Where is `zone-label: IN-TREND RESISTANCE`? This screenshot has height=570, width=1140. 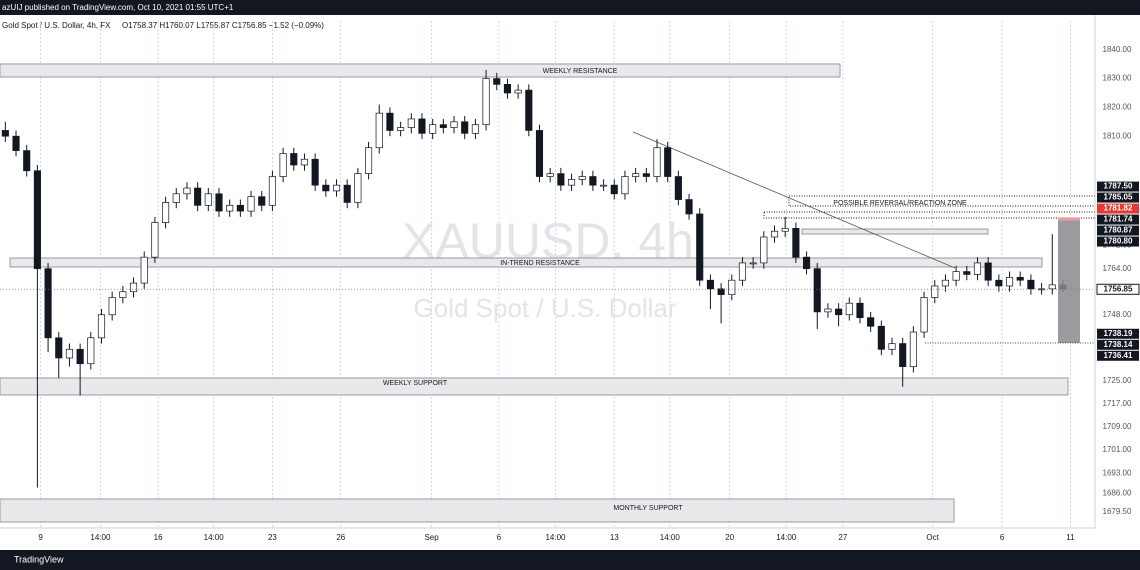
zone-label: IN-TREND RESISTANCE is located at coordinates (540, 263).